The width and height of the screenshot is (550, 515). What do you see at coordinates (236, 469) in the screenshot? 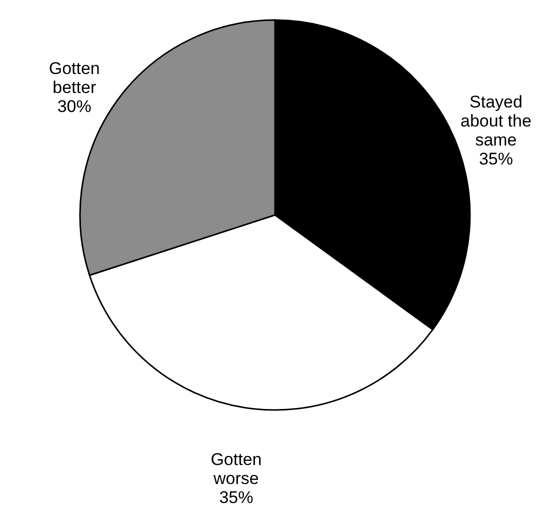
I see `slice-label: Gotten worse` at bounding box center [236, 469].